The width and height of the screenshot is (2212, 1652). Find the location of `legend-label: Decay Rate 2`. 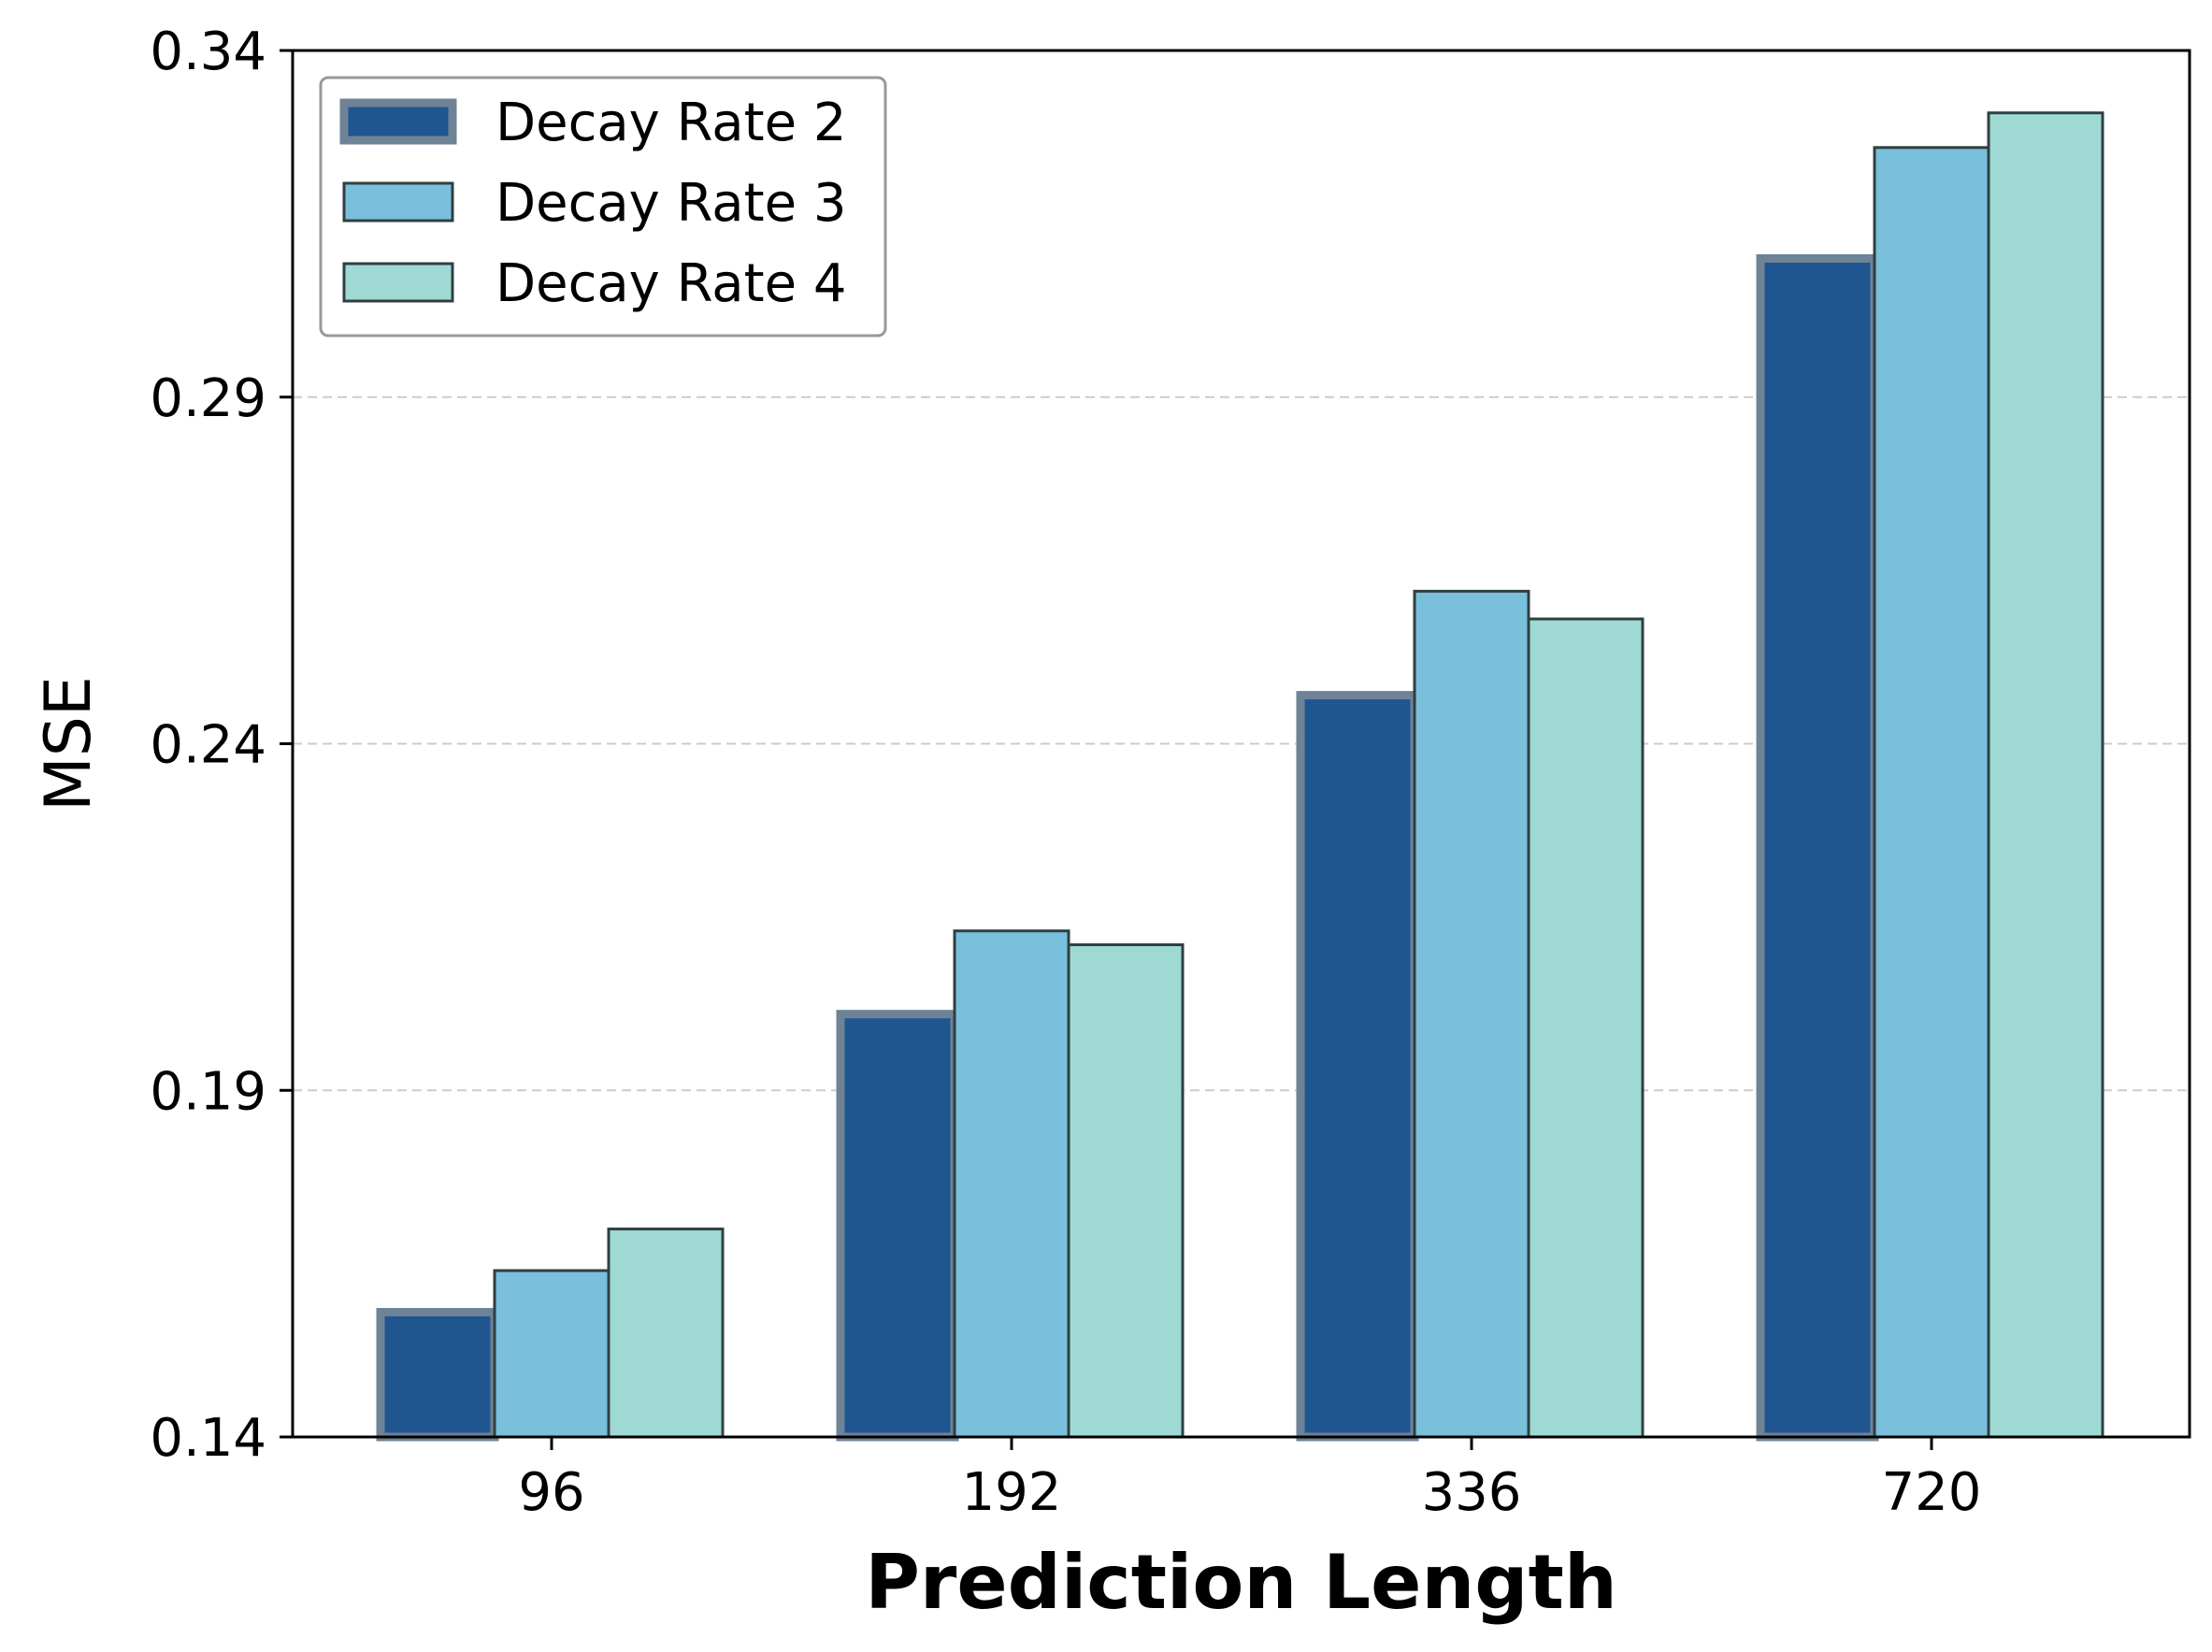

legend-label: Decay Rate 2 is located at coordinates (671, 123).